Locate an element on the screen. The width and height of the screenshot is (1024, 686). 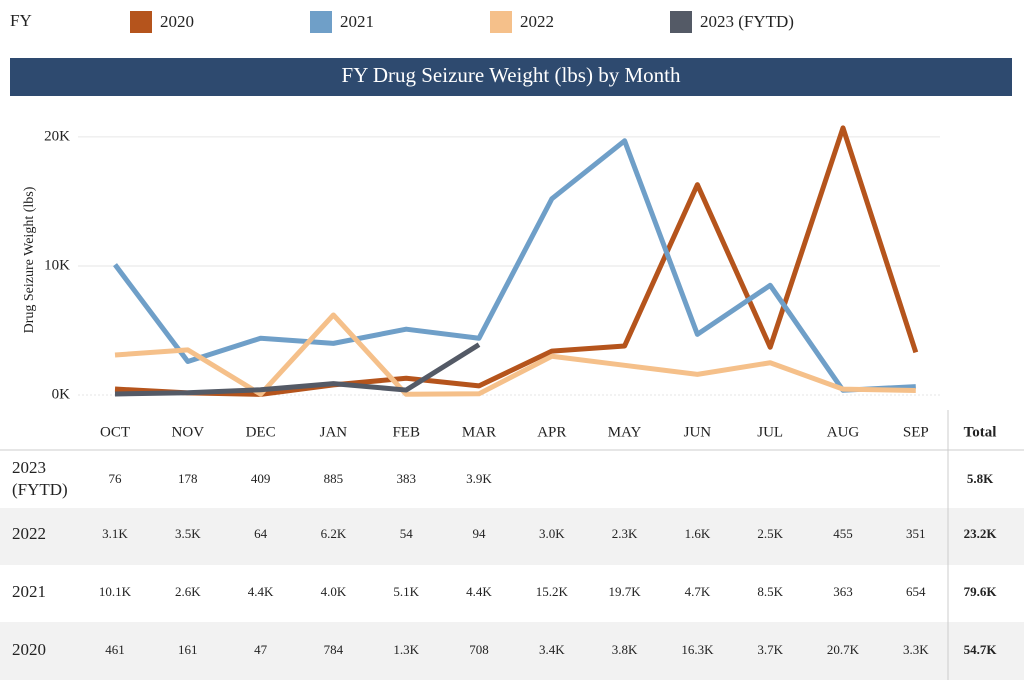
x-tick-label: DEC is located at coordinates (261, 432).